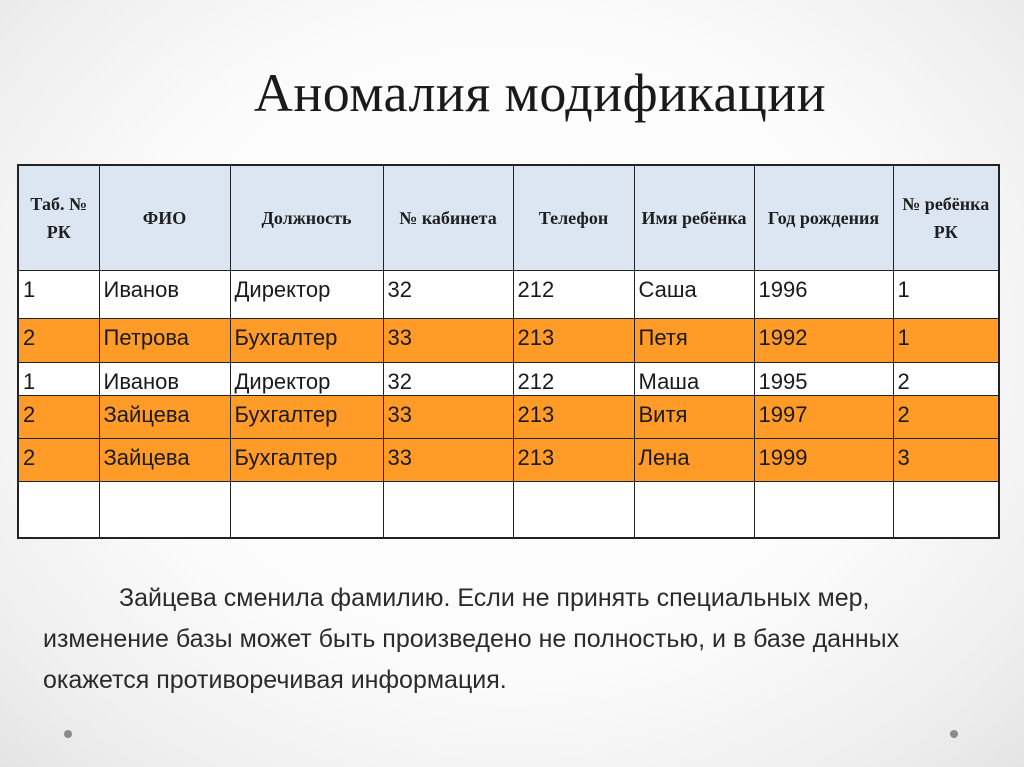 The image size is (1024, 767). I want to click on cell-child-pk: 3, so click(946, 460).